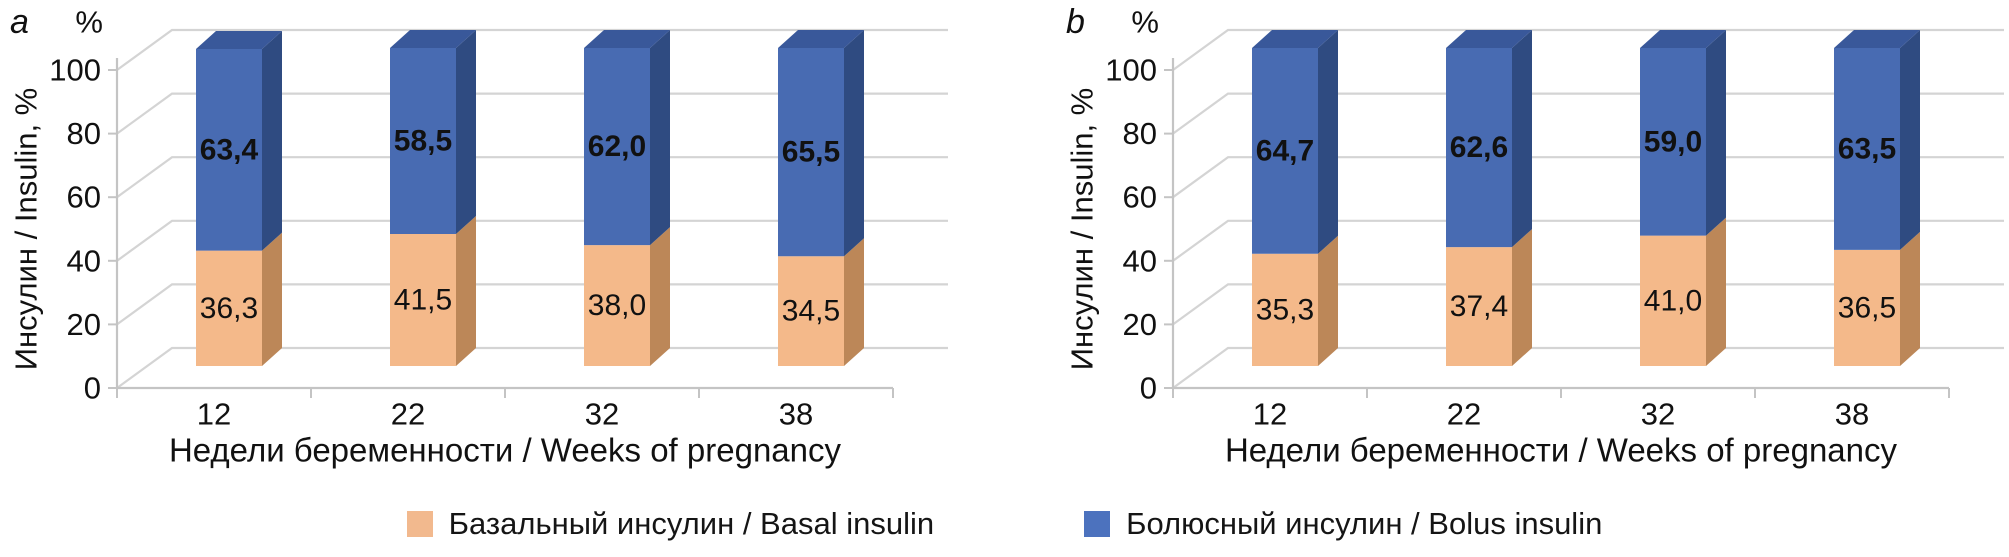 The image size is (2009, 557). Describe the element at coordinates (1097, 524) in the screenshot. I see `legend-swatch-bolus-icon` at that location.